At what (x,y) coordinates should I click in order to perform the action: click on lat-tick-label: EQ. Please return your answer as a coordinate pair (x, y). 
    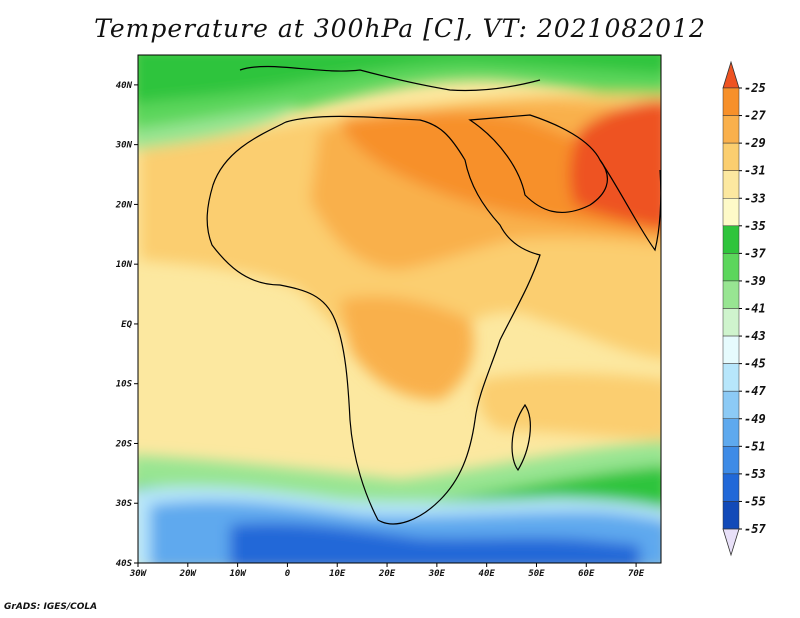
    Looking at the image, I should click on (126, 325).